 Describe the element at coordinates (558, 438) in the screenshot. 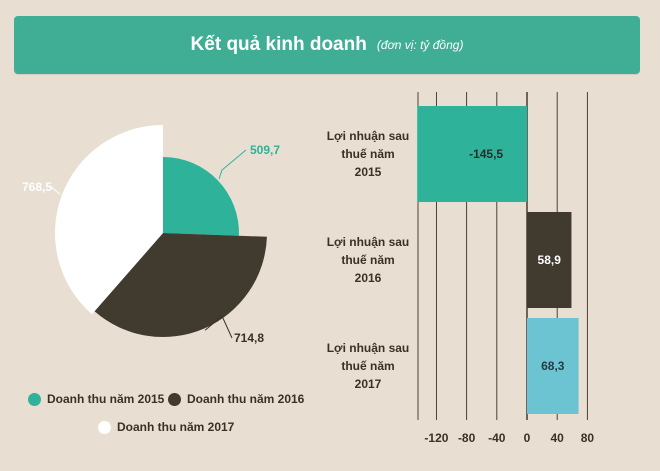

I see `x-tick-label-5: 40` at that location.